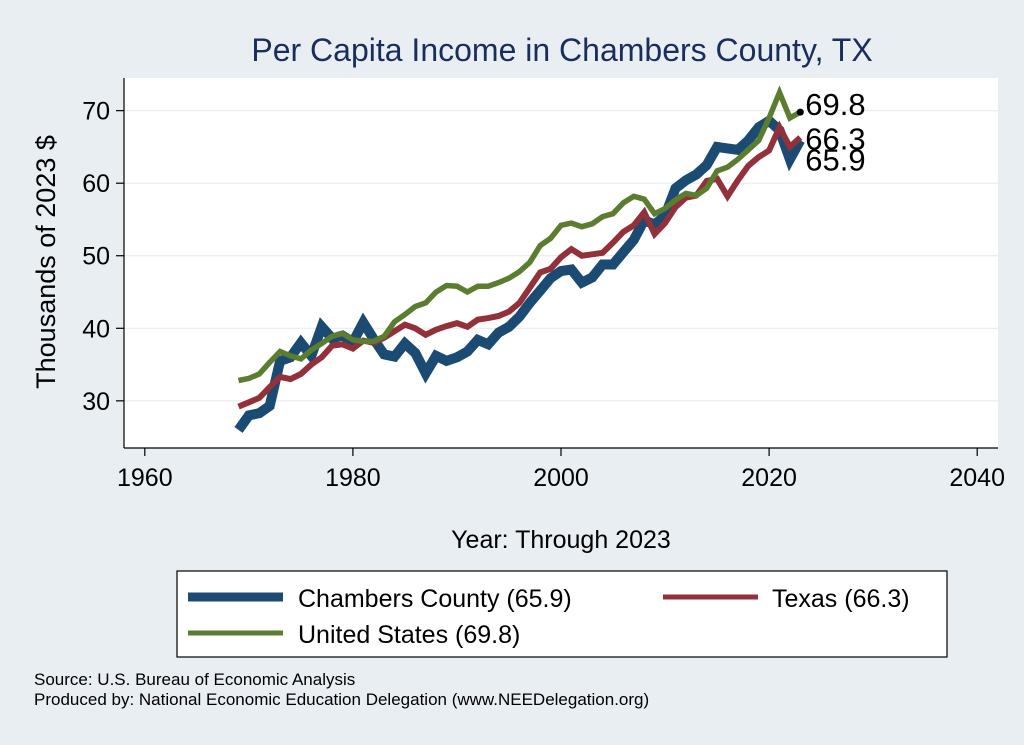 Image resolution: width=1024 pixels, height=745 pixels. What do you see at coordinates (835, 138) in the screenshot?
I see `end-label-texas: 66.3` at bounding box center [835, 138].